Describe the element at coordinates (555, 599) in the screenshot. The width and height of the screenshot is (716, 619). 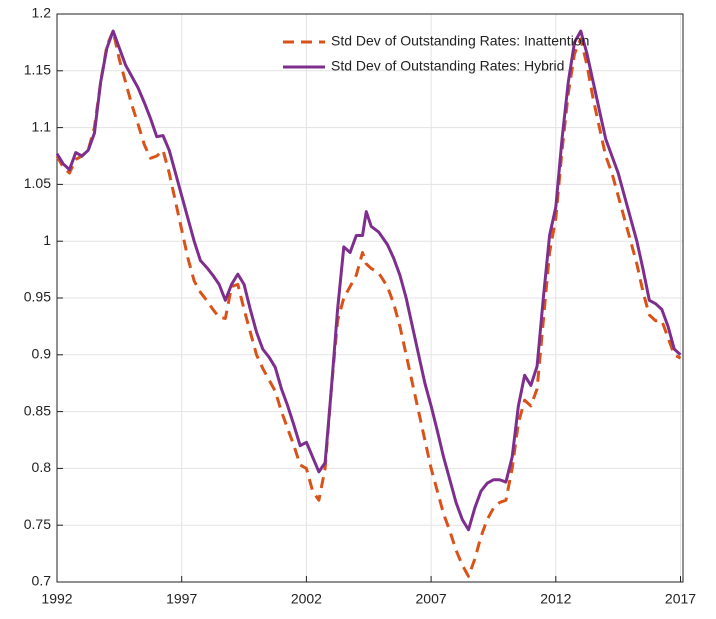
I see `x-tick-label: 2012` at that location.